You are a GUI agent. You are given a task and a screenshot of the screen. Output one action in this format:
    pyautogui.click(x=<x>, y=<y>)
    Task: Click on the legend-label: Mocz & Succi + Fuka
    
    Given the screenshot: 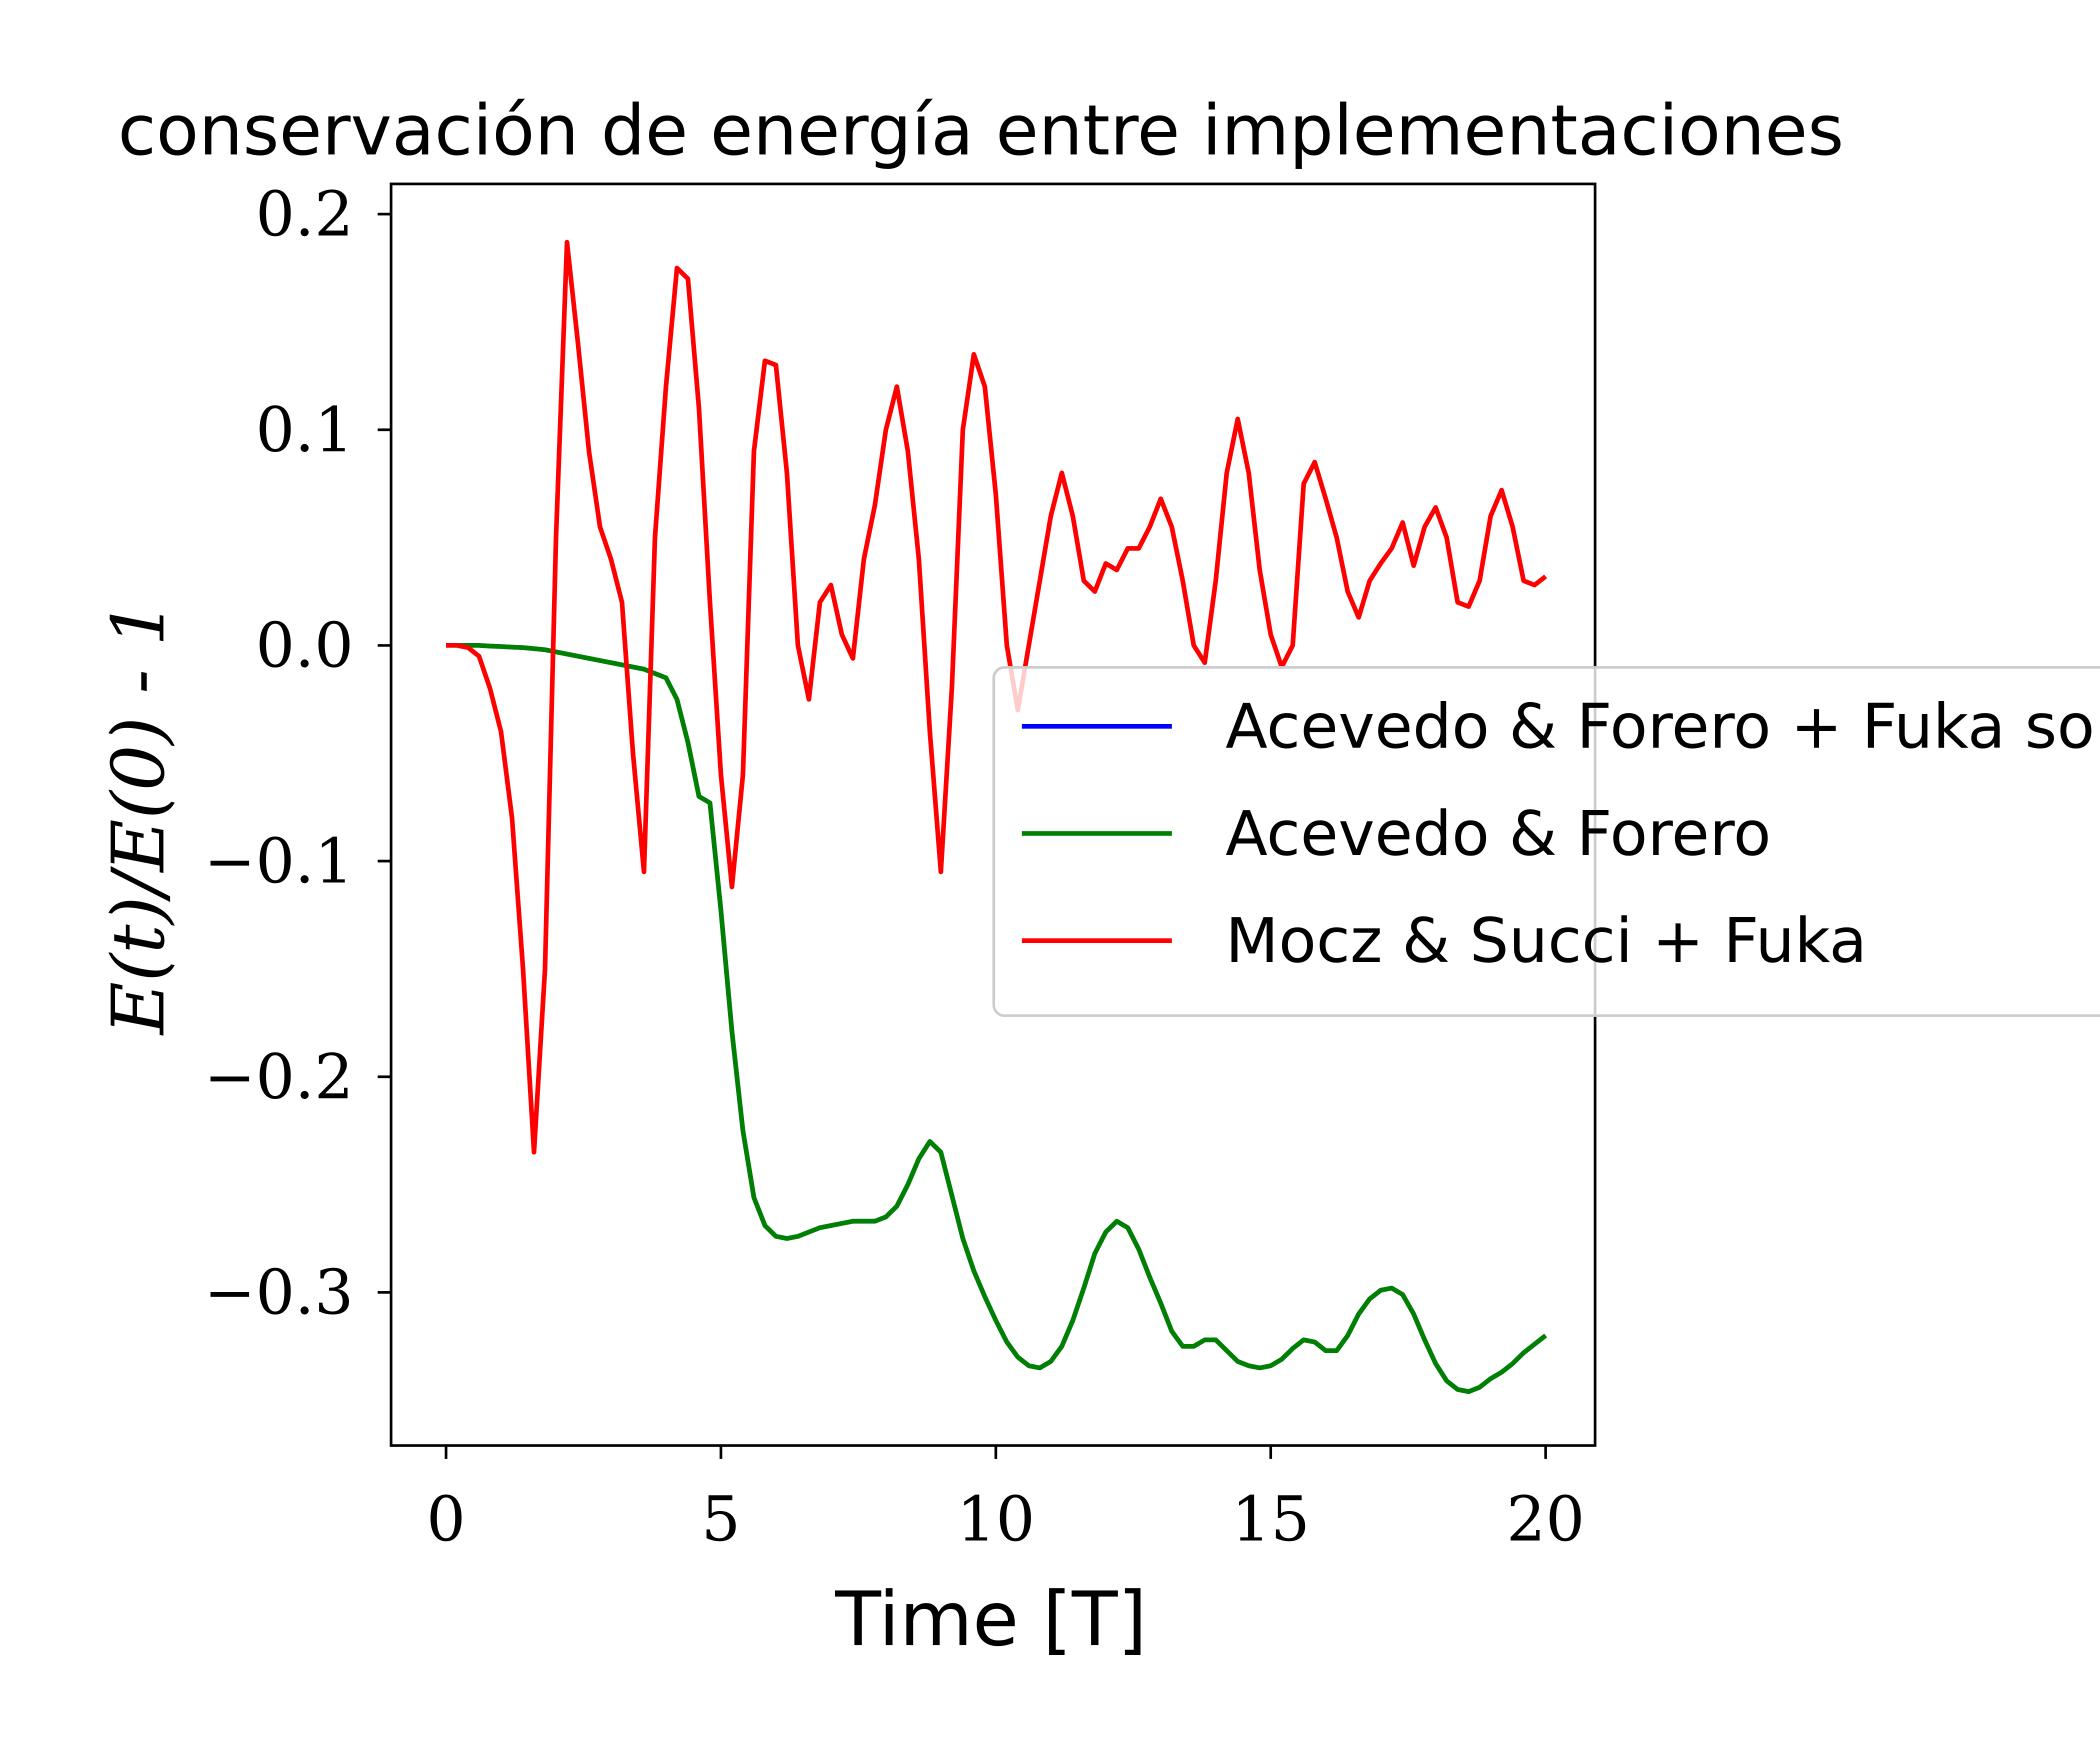 What is the action you would take?
    pyautogui.click(x=1546, y=941)
    